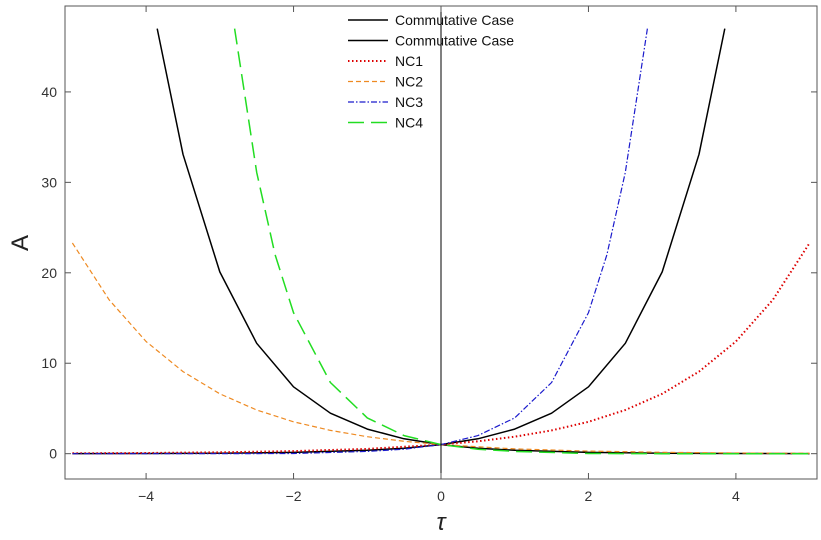 The height and width of the screenshot is (540, 821). What do you see at coordinates (20, 243) in the screenshot?
I see `y-axis-title: A` at bounding box center [20, 243].